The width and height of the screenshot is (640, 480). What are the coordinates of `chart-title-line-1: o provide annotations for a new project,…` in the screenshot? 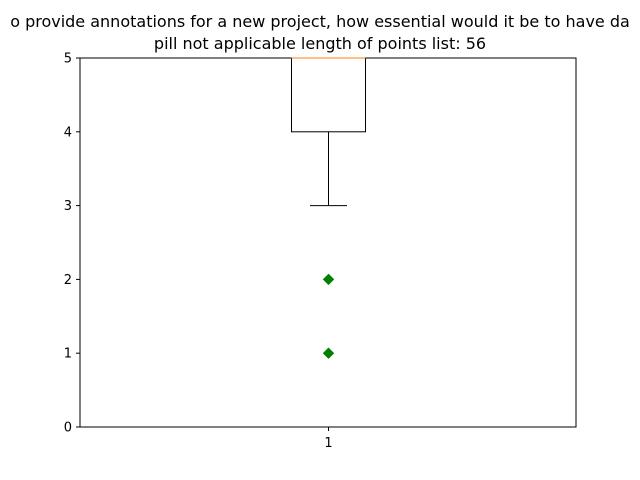 It's located at (320, 21).